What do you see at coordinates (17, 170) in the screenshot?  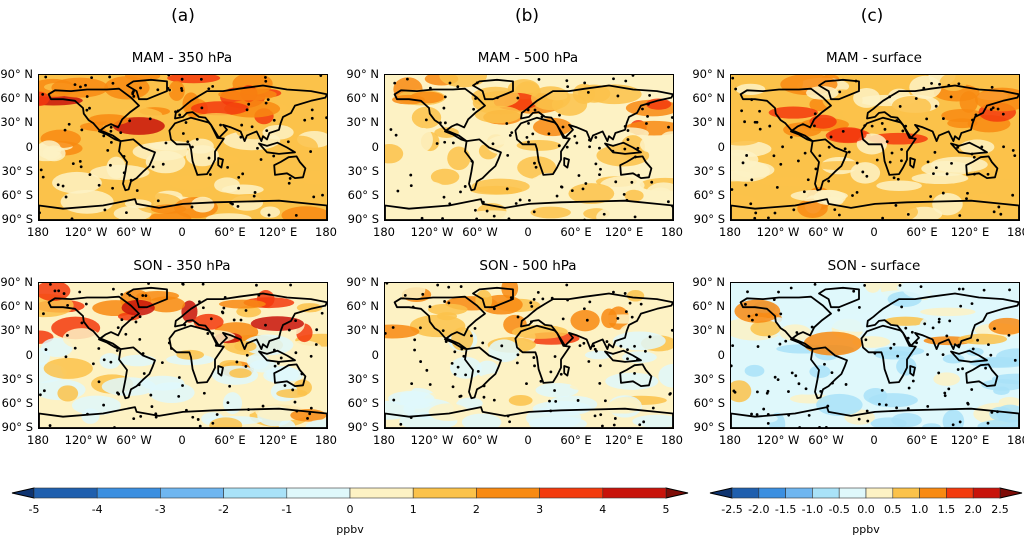 I see `y-tick-label: 30° S` at bounding box center [17, 170].